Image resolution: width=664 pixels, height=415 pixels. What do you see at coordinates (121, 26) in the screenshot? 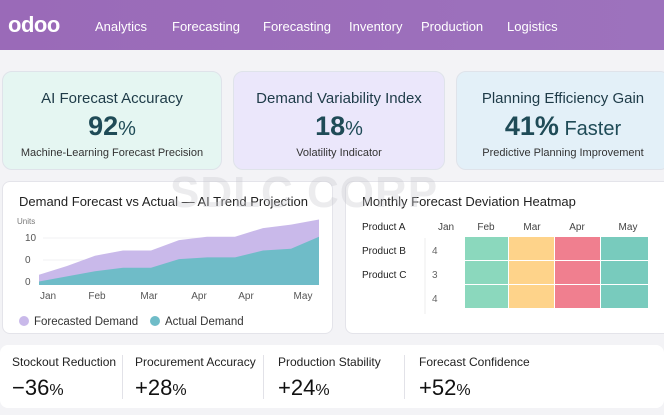
I see `nav-analytics: Analytics` at bounding box center [121, 26].